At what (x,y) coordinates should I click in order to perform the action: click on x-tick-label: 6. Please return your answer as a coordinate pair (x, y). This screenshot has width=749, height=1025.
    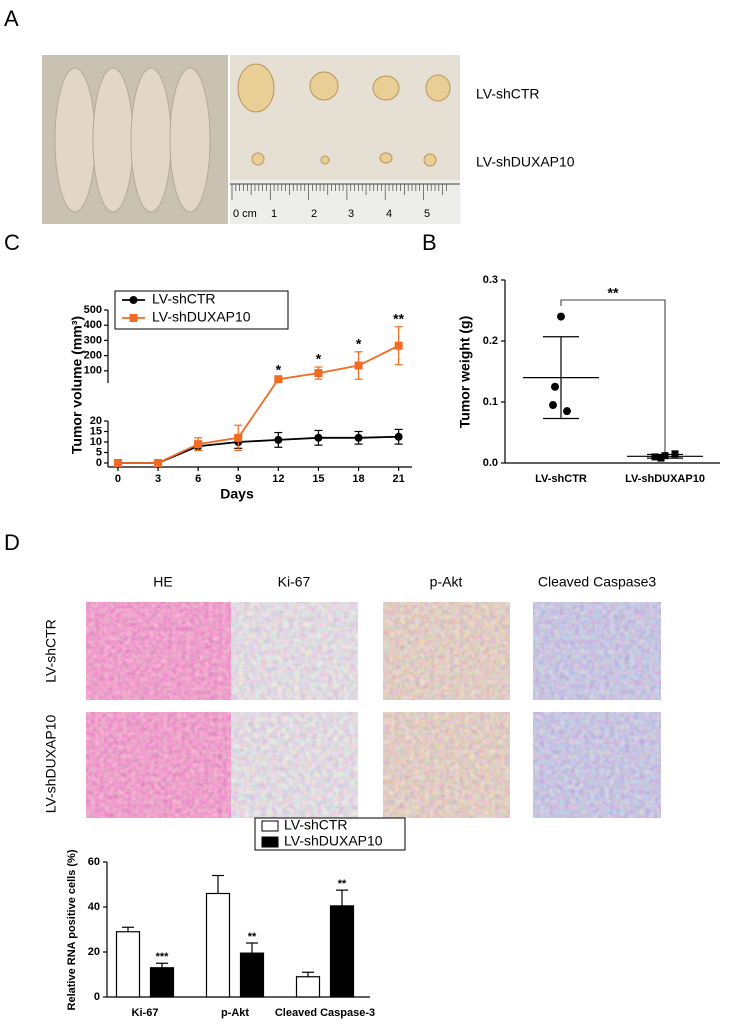
    Looking at the image, I should click on (198, 479).